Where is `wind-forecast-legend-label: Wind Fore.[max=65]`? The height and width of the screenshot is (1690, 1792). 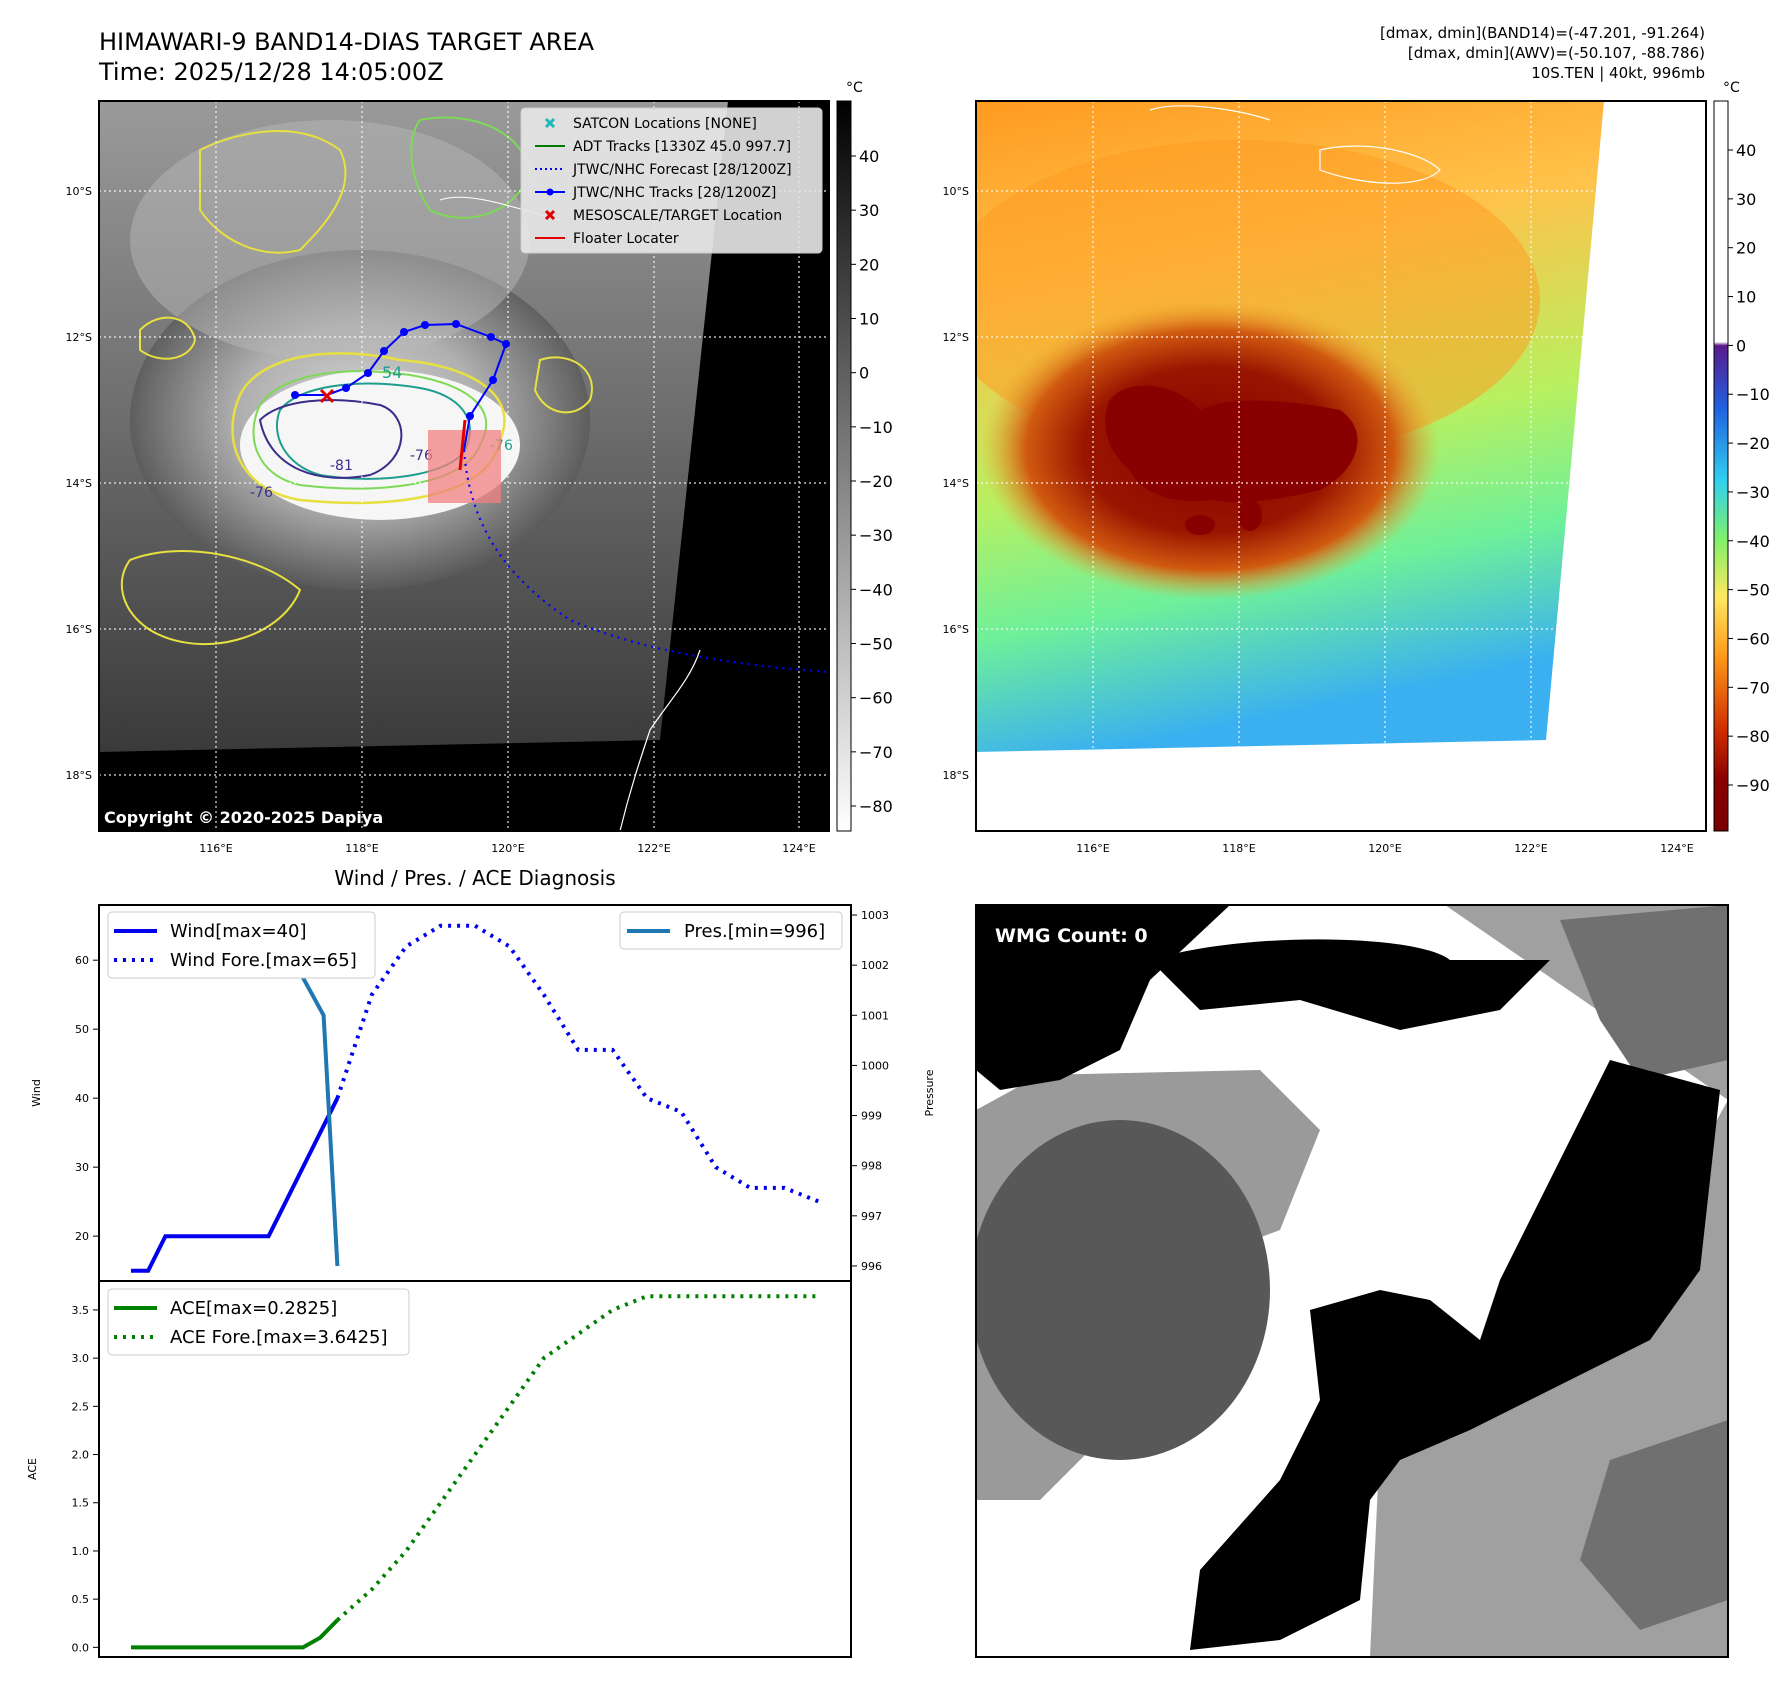
wind-forecast-legend-label: Wind Fore.[max=65] is located at coordinates (263, 960).